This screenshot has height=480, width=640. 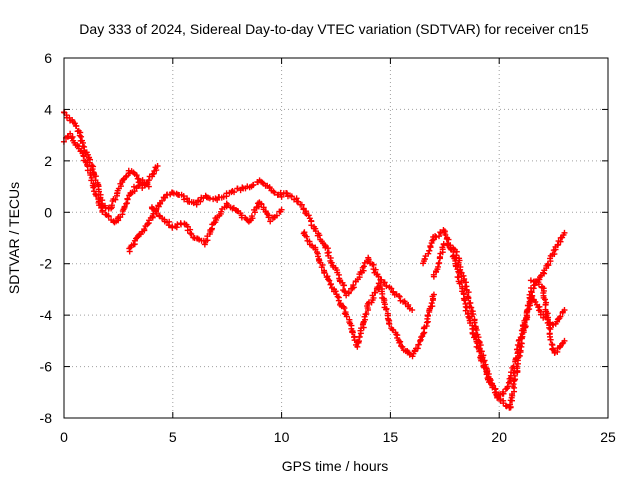 I want to click on y-tick-label: 0, so click(x=48, y=212).